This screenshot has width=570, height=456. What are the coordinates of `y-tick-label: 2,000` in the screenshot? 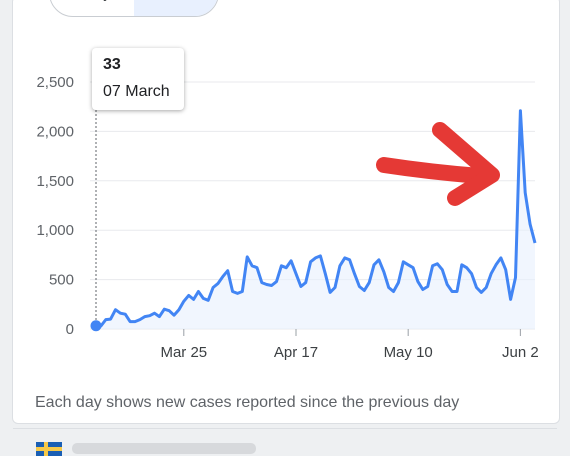 It's located at (55, 131).